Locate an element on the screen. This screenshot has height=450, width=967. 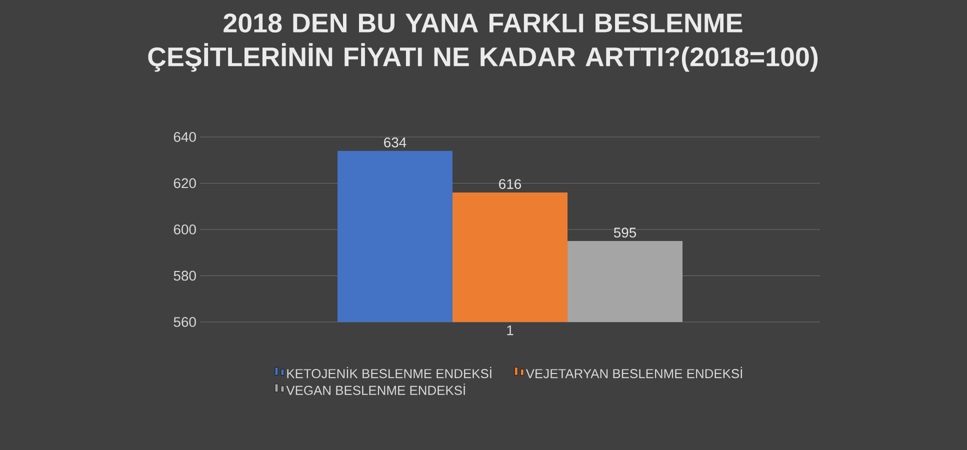
legend-label: KETOJENİK BESLENME ENDEKSİ is located at coordinates (389, 372).